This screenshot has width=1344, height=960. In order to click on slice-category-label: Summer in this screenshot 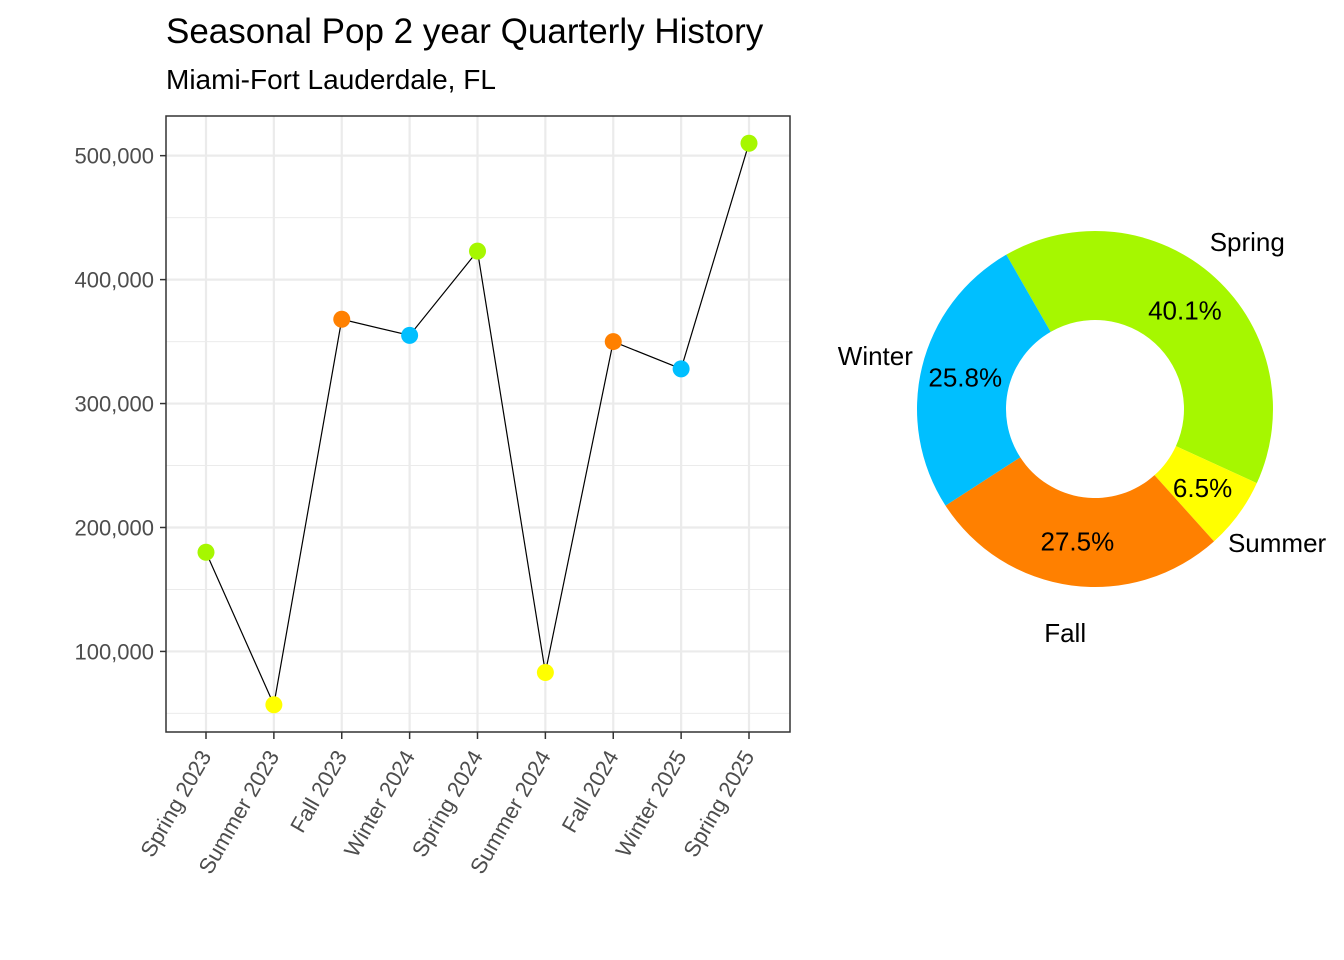, I will do `click(1277, 543)`.